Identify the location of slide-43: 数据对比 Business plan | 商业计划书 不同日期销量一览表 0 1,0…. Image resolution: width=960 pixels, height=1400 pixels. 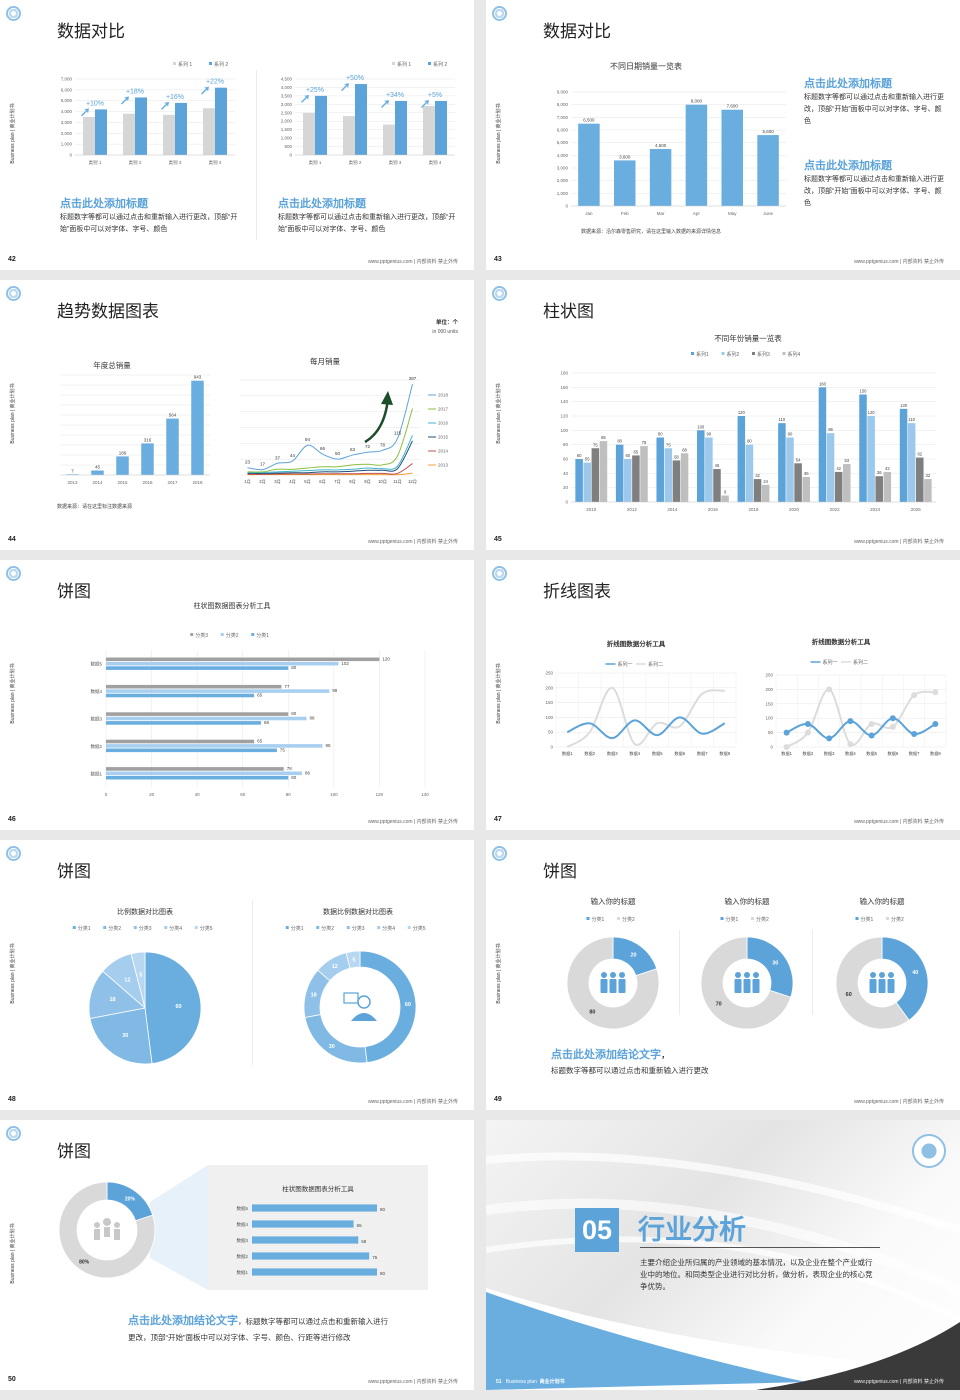
(723, 135).